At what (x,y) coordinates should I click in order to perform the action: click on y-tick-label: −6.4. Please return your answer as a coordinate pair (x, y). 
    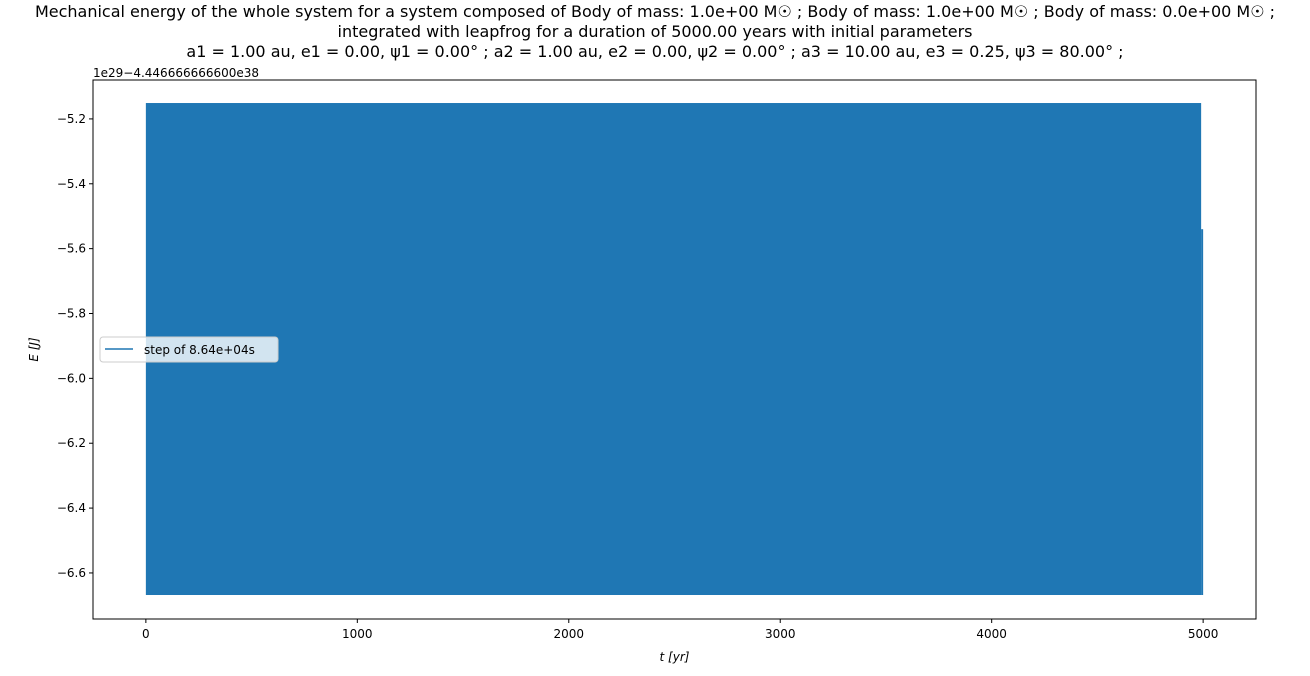
    Looking at the image, I should click on (71, 508).